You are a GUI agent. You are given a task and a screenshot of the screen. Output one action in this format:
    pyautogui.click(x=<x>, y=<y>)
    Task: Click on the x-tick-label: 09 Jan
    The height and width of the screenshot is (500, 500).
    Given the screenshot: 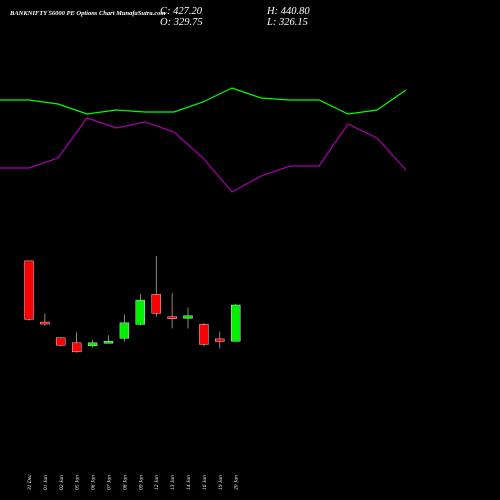 What is the action you would take?
    pyautogui.click(x=141, y=482)
    